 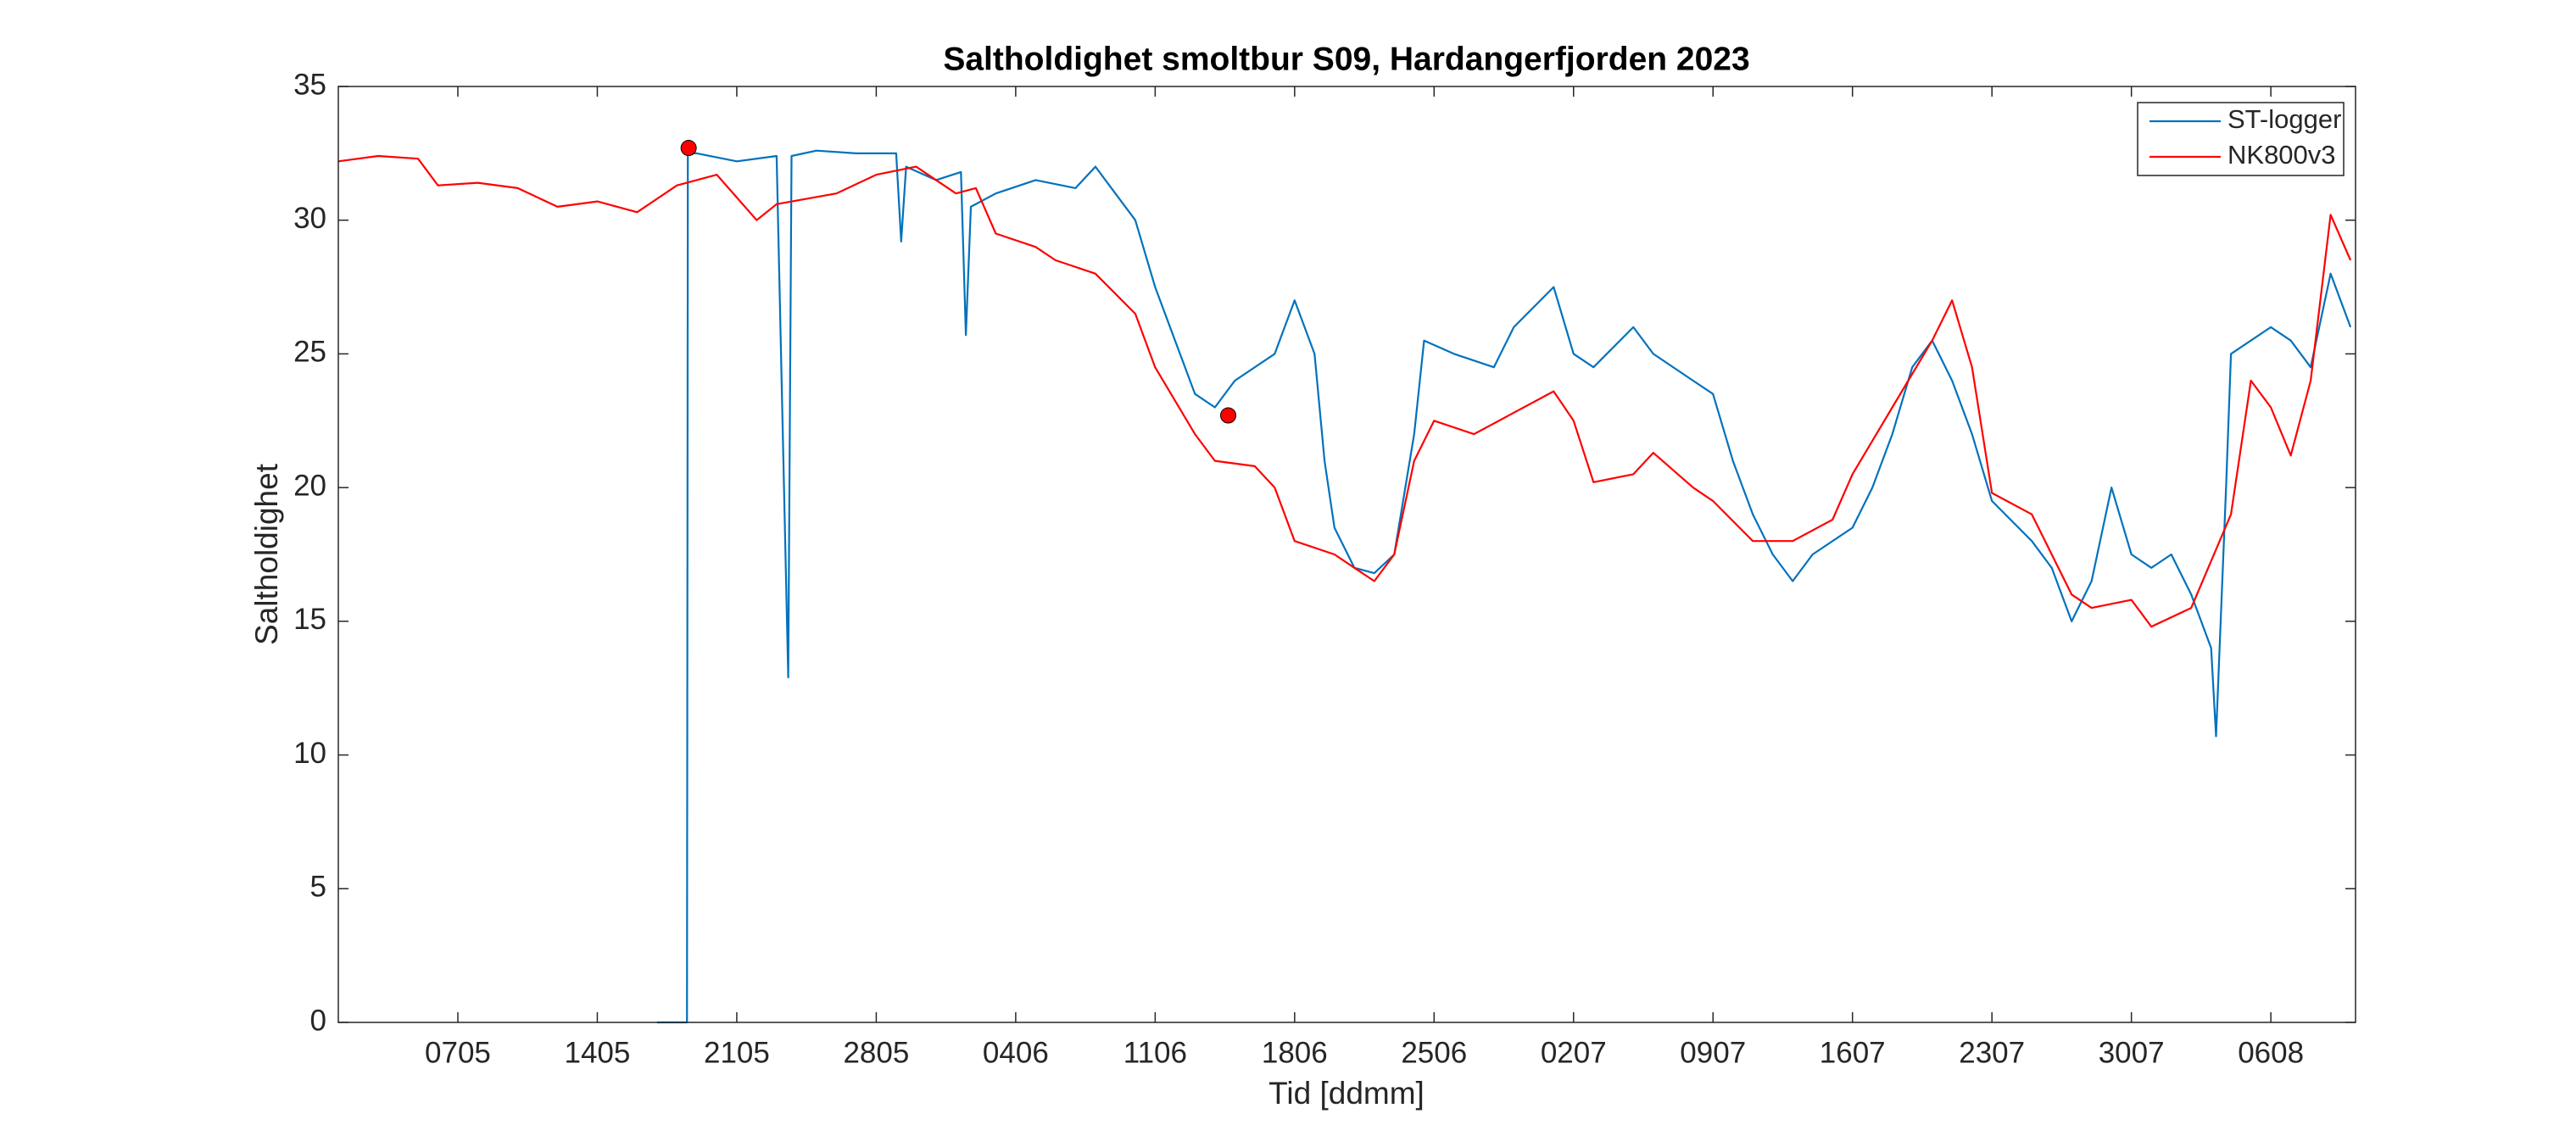 What do you see at coordinates (2284, 119) in the screenshot?
I see `legend-label: ST-logger` at bounding box center [2284, 119].